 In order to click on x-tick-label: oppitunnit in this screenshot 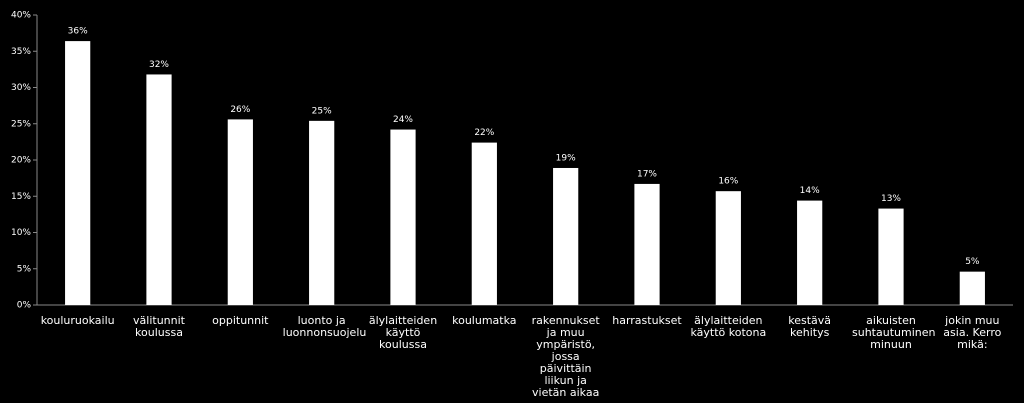, I will do `click(240, 320)`.